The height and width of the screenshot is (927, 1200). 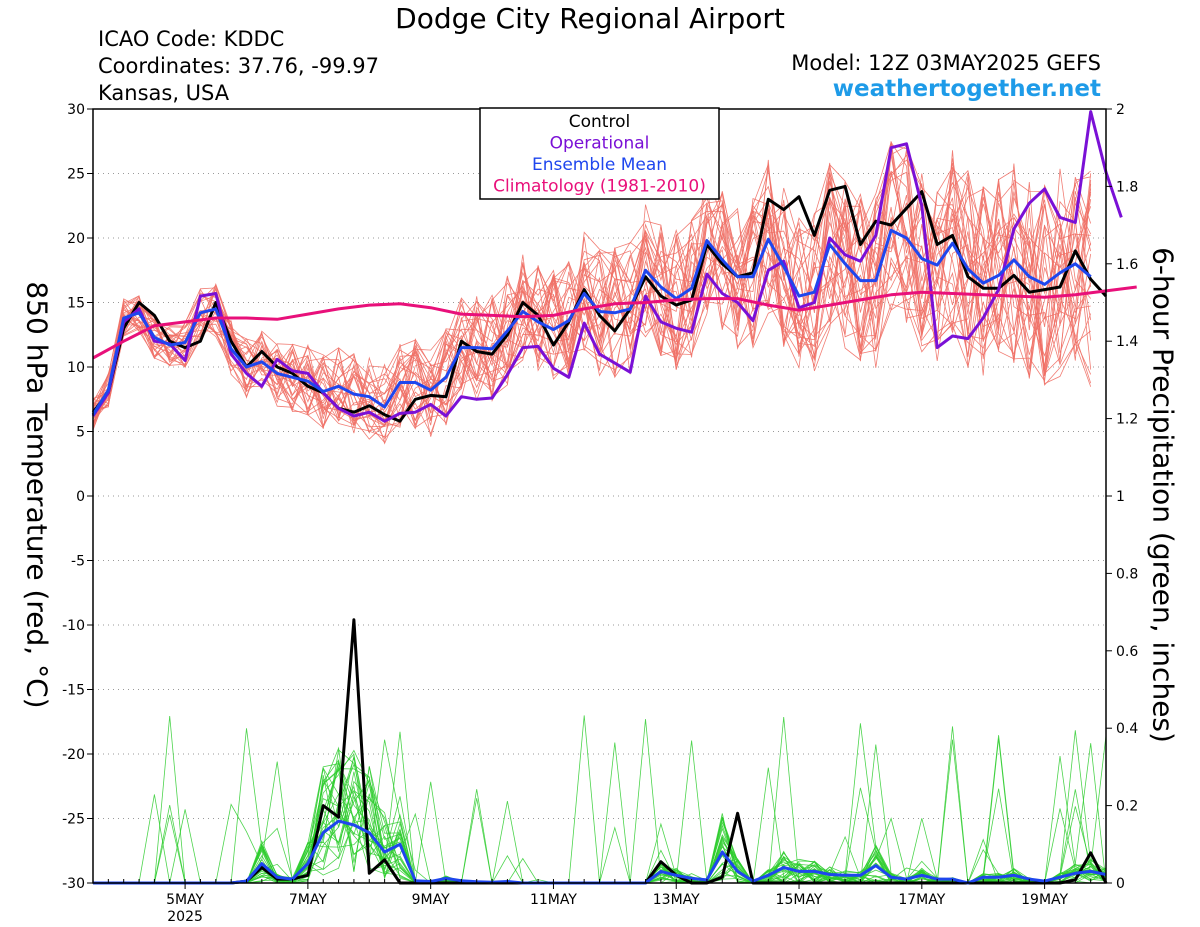 I want to click on right-tick-label: 0.4, so click(x=1127, y=729).